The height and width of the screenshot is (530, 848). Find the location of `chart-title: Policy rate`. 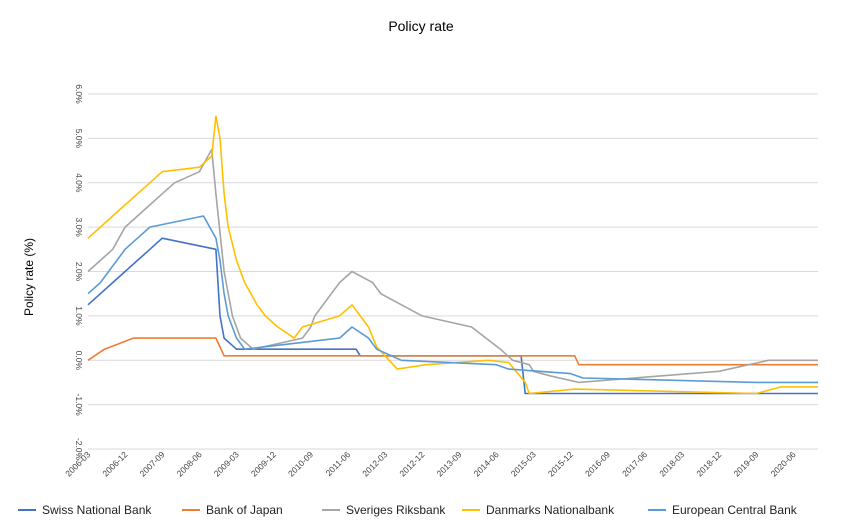

chart-title: Policy rate is located at coordinates (421, 26).